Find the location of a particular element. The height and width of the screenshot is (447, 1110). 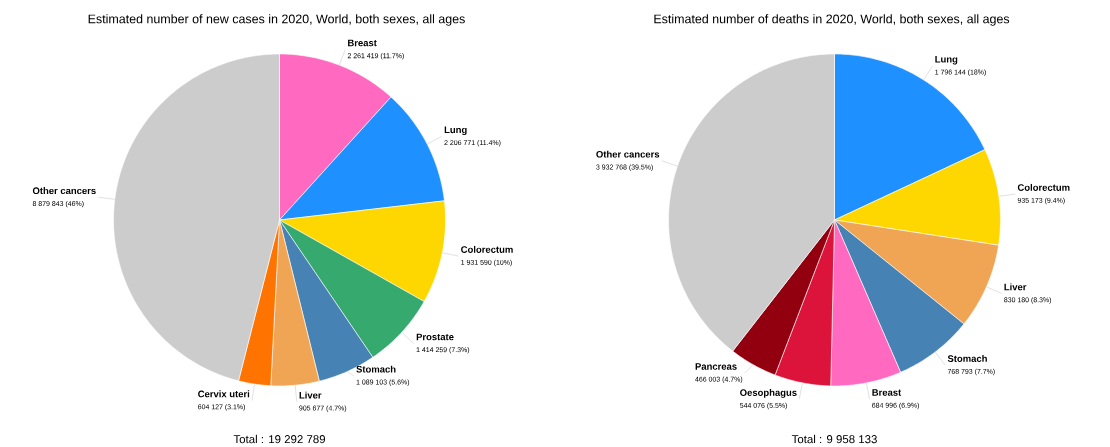

text: Total : 19 292 789 is located at coordinates (279, 439).